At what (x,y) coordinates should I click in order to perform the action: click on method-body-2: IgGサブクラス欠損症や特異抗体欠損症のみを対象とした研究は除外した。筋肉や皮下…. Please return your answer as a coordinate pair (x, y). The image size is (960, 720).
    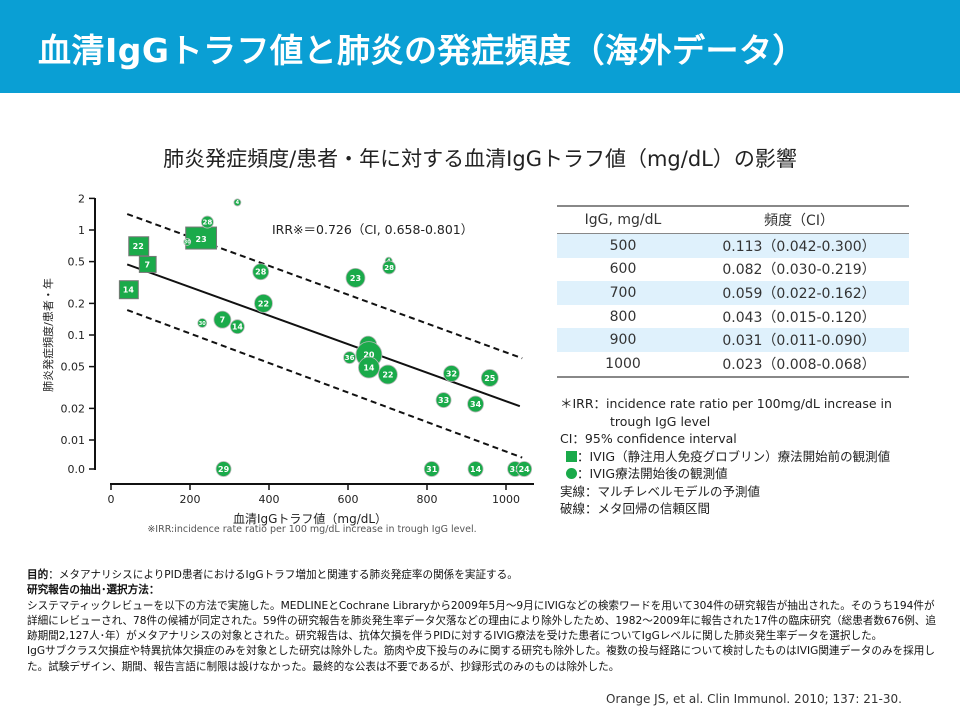
    Looking at the image, I should click on (481, 659).